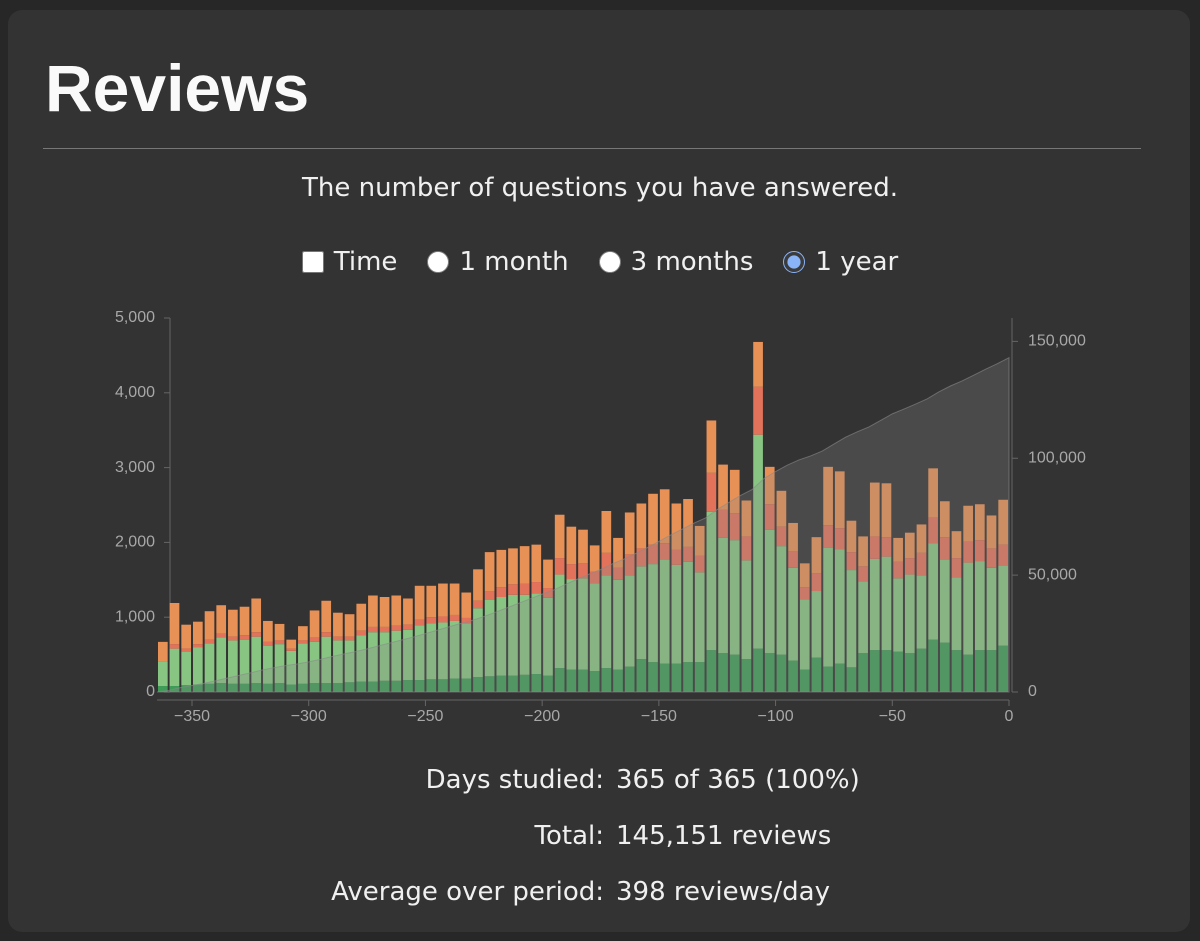 Image resolution: width=1200 pixels, height=941 pixels. Describe the element at coordinates (349, 262) in the screenshot. I see `time-toggle: Time` at that location.